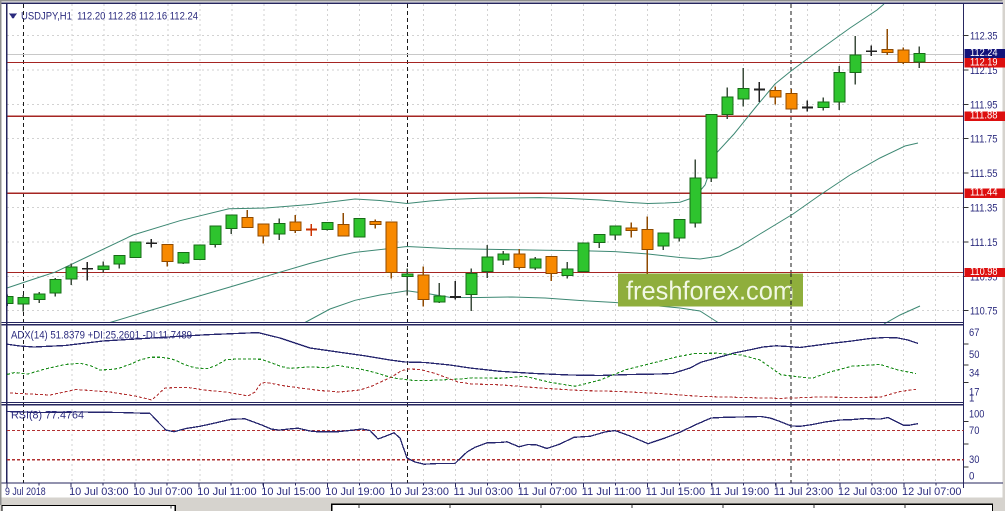  What do you see at coordinates (984, 62) in the screenshot?
I see `svg-text: 112.19` at bounding box center [984, 62].